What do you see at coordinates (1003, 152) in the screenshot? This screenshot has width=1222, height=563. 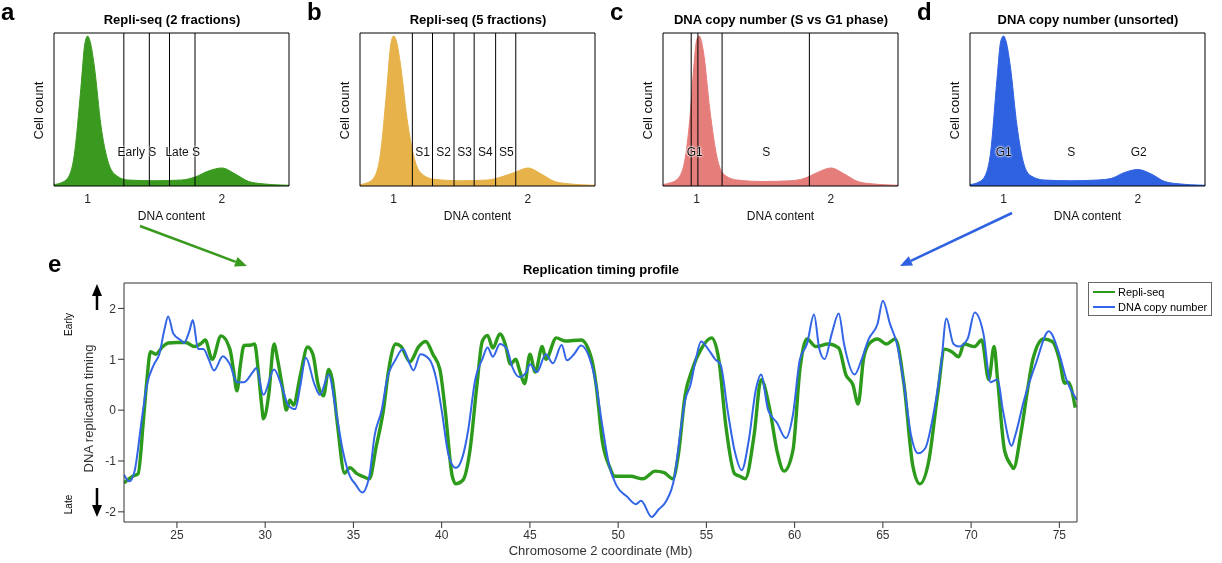 I see `annotation: G1` at bounding box center [1003, 152].